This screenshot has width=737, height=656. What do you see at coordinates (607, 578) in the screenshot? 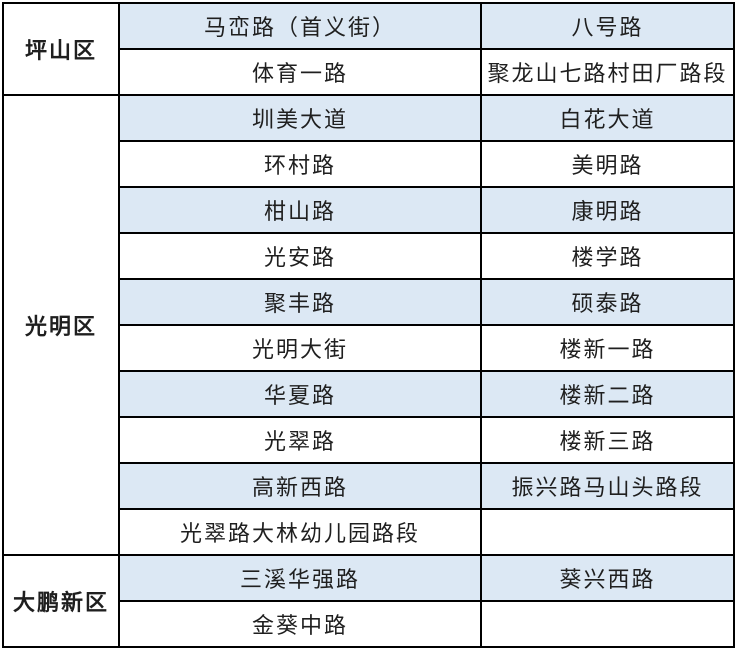
I see `road-cell: 葵兴西路` at bounding box center [607, 578].